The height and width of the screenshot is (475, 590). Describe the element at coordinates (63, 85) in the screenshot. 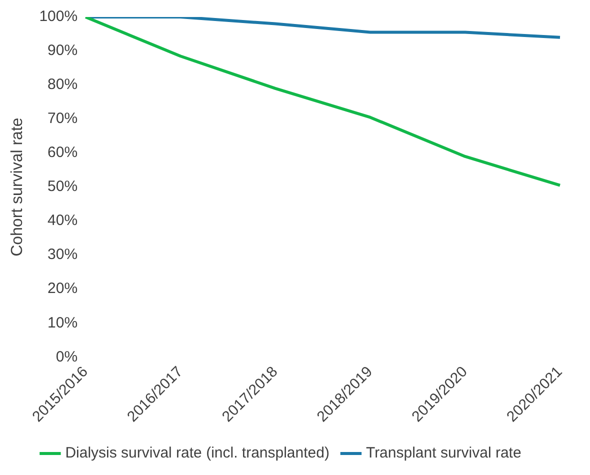

I see `y-tick-label: 80%` at that location.